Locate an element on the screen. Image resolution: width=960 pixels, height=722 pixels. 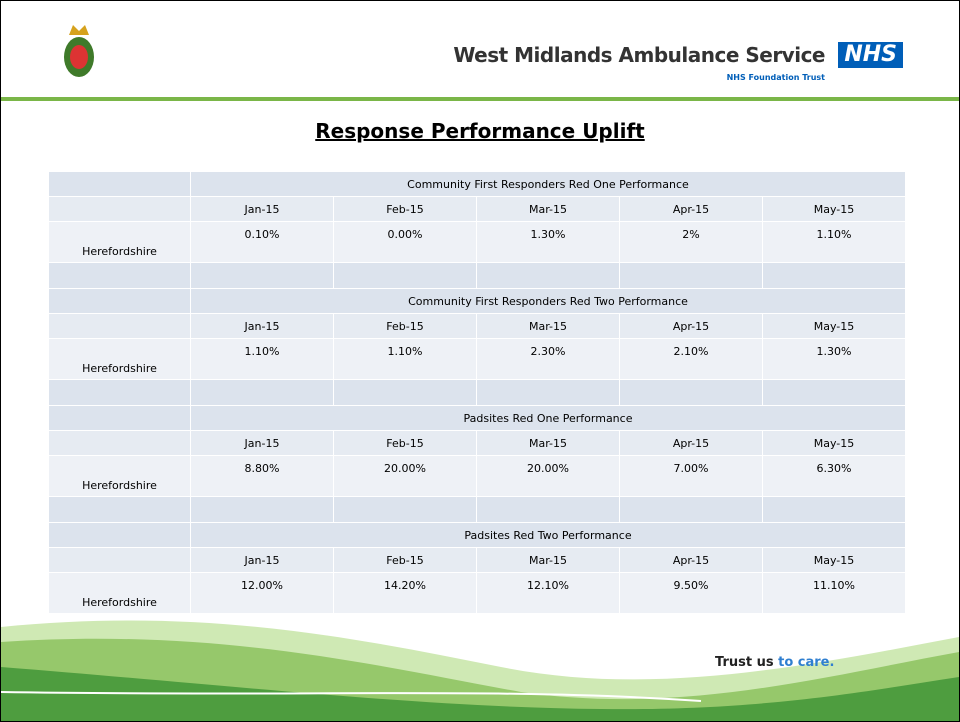
value-cell: 2% is located at coordinates (691, 242).